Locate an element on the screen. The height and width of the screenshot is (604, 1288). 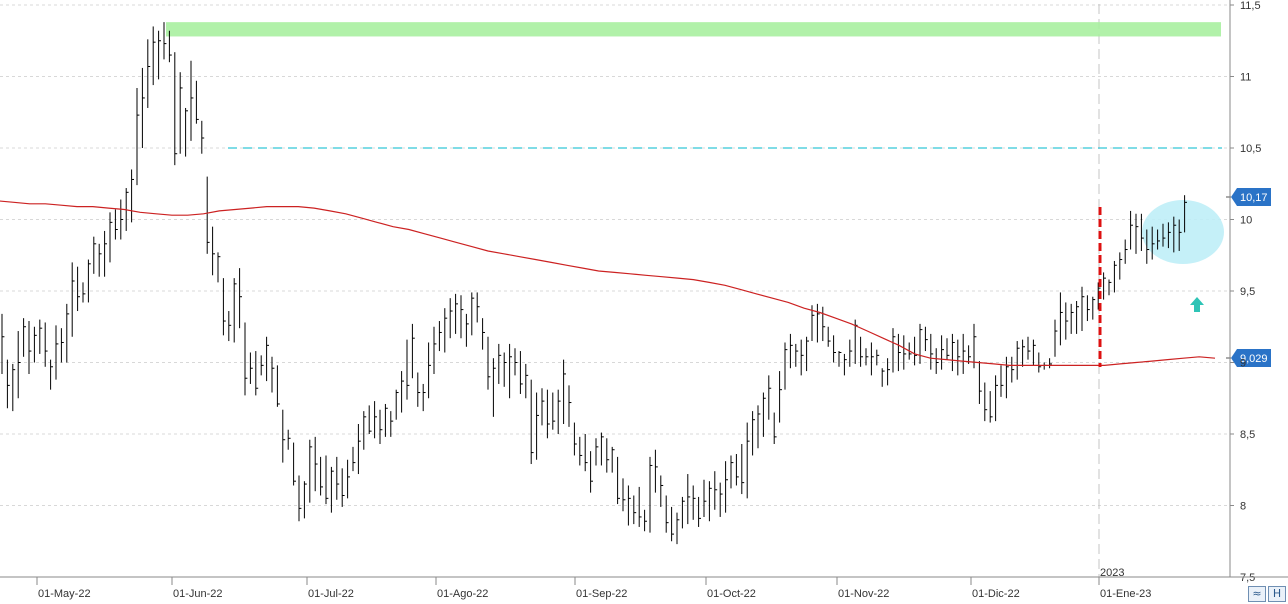
y-tick-label: 10 is located at coordinates (1246, 221).